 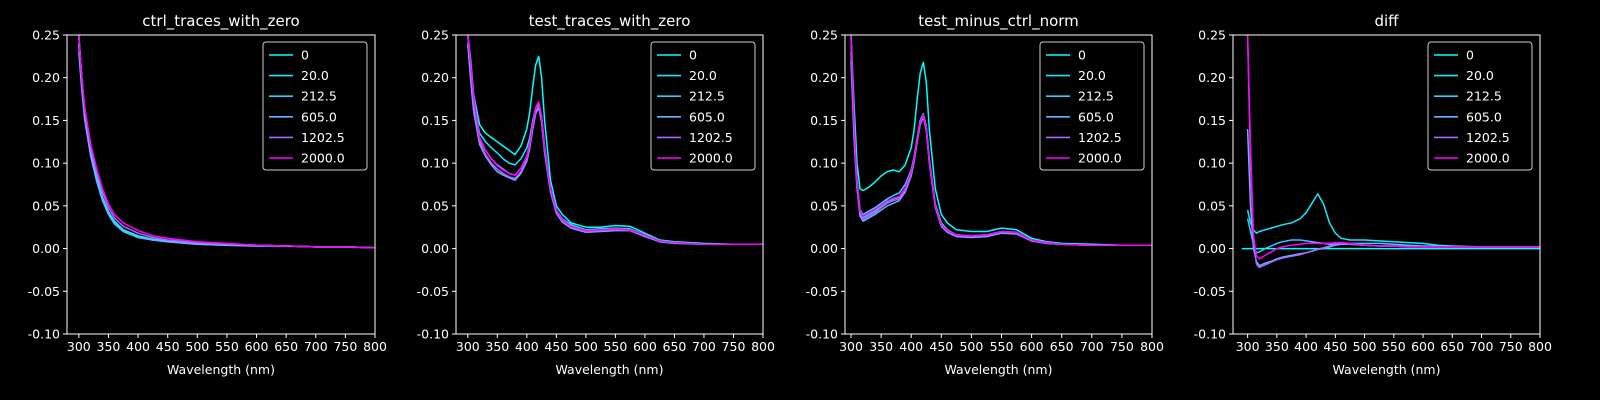 What do you see at coordinates (998, 21) in the screenshot?
I see `chart-title: test_minus_ctrl_norm` at bounding box center [998, 21].